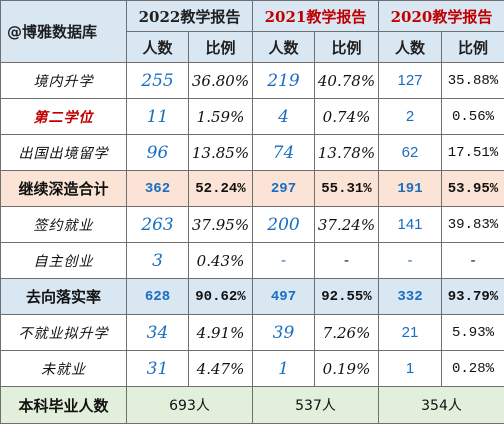 The height and width of the screenshot is (424, 504). Describe the element at coordinates (221, 333) in the screenshot. I see `ratio-2022: 4.91%` at that location.